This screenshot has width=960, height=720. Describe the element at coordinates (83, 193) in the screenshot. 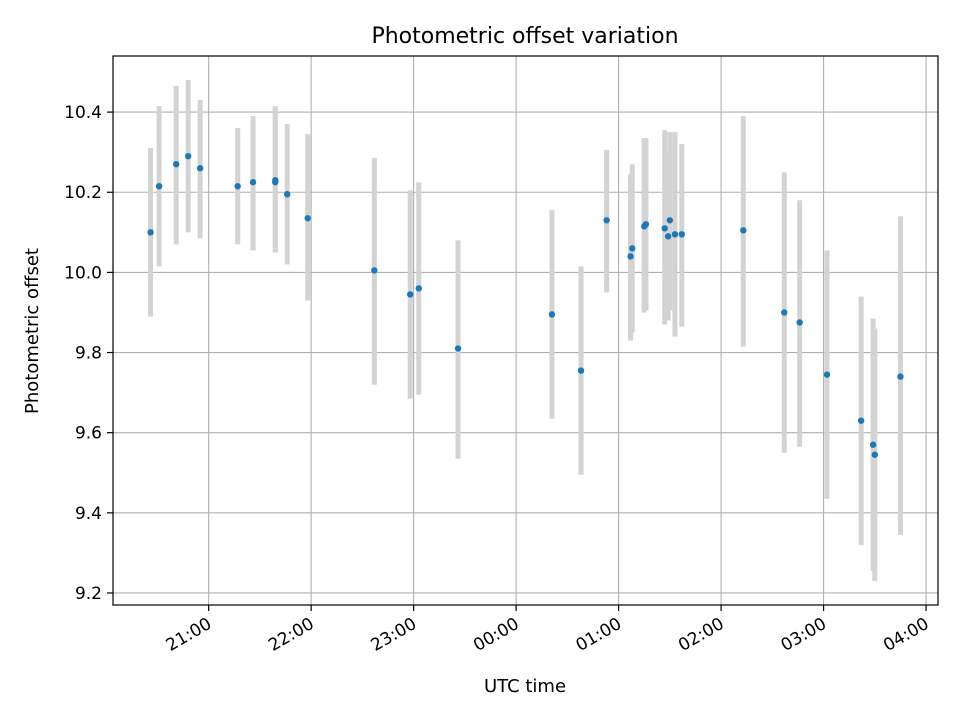

I see `y-tick-label: 10.2` at that location.